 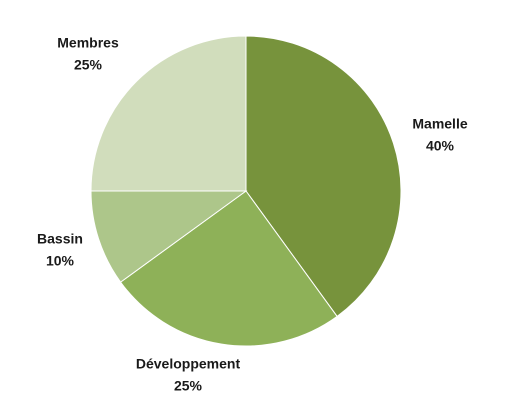 What do you see at coordinates (88, 43) in the screenshot?
I see `slice-label: Membres` at bounding box center [88, 43].